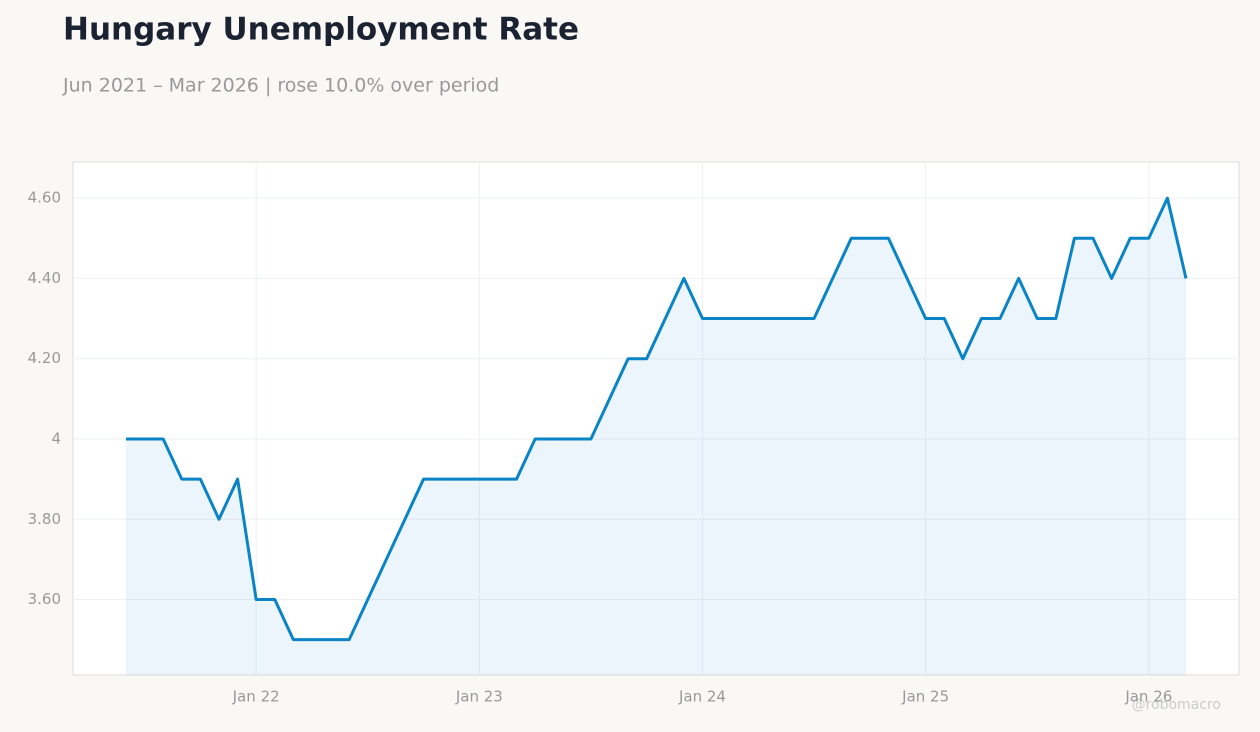 The image size is (1260, 732). Describe the element at coordinates (44, 278) in the screenshot. I see `y-tick-label: 4.40` at that location.